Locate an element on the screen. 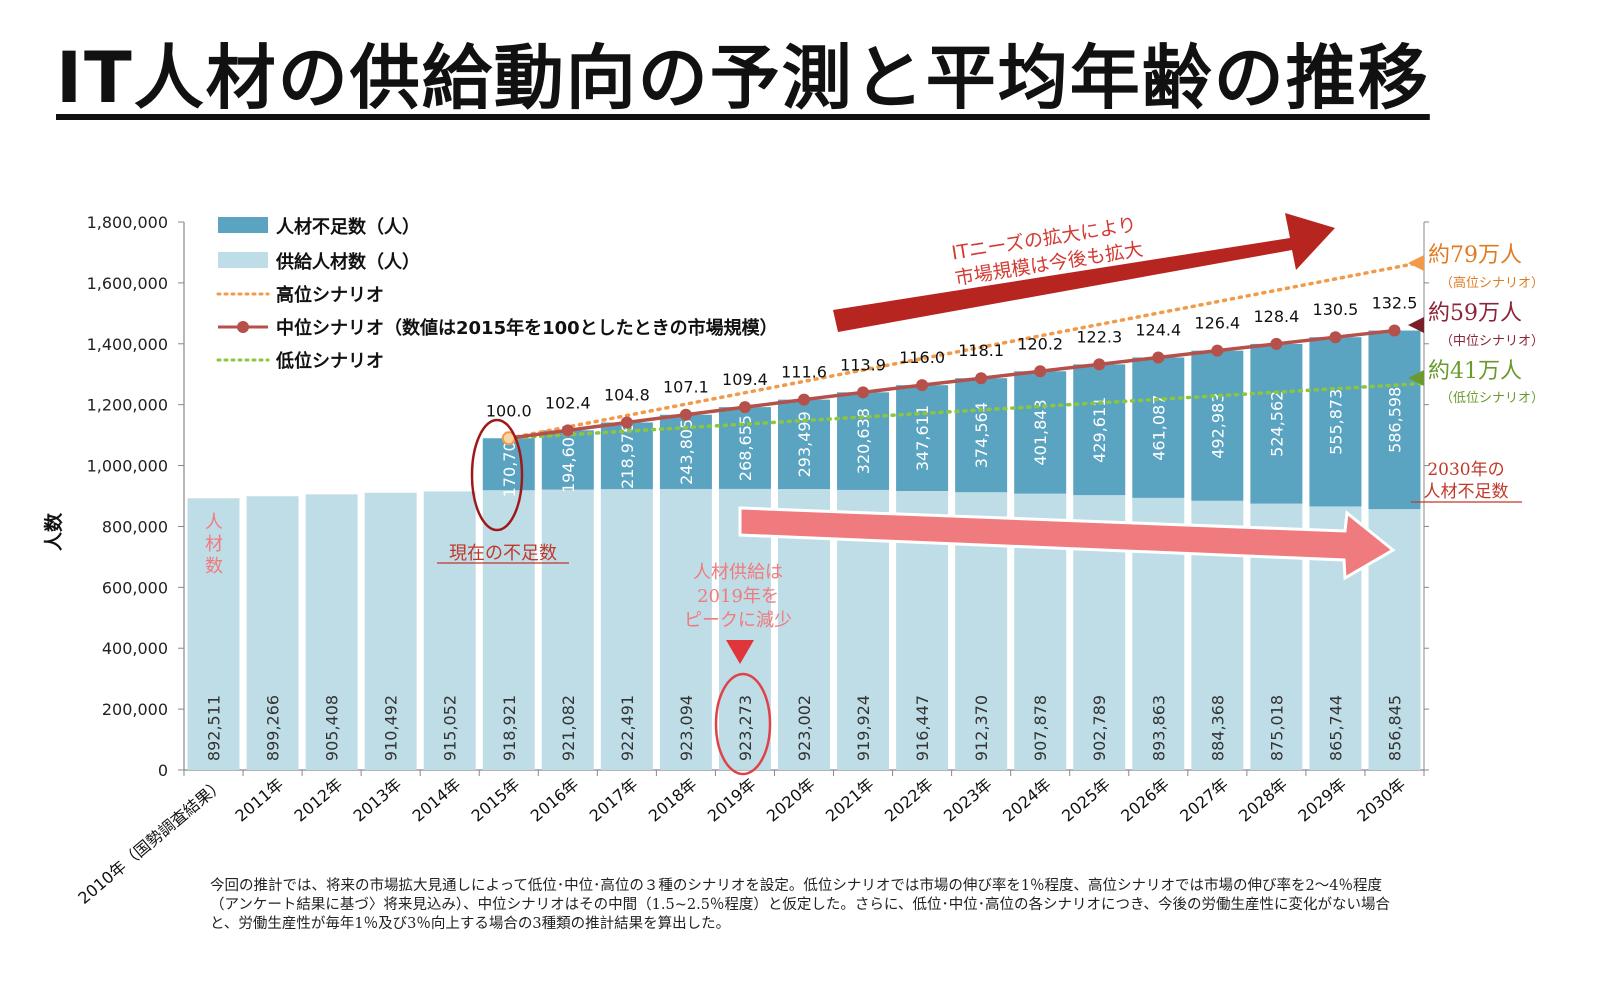  mid-scenario-value-label: 113.9 is located at coordinates (863, 364).